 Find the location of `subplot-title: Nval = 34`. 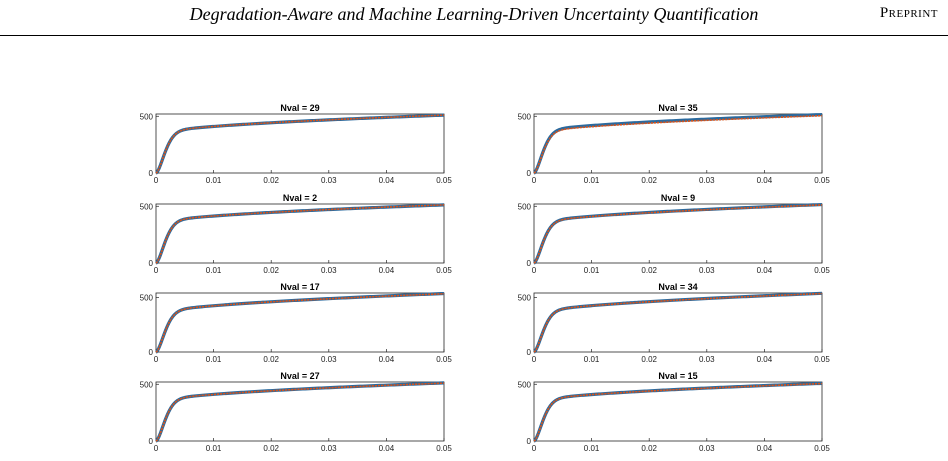

subplot-title: Nval = 34 is located at coordinates (677, 287).